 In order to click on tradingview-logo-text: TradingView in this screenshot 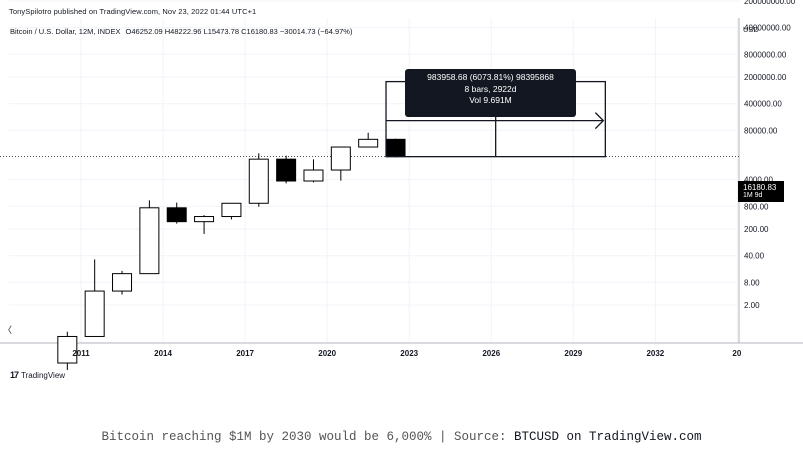, I will do `click(43, 375)`.